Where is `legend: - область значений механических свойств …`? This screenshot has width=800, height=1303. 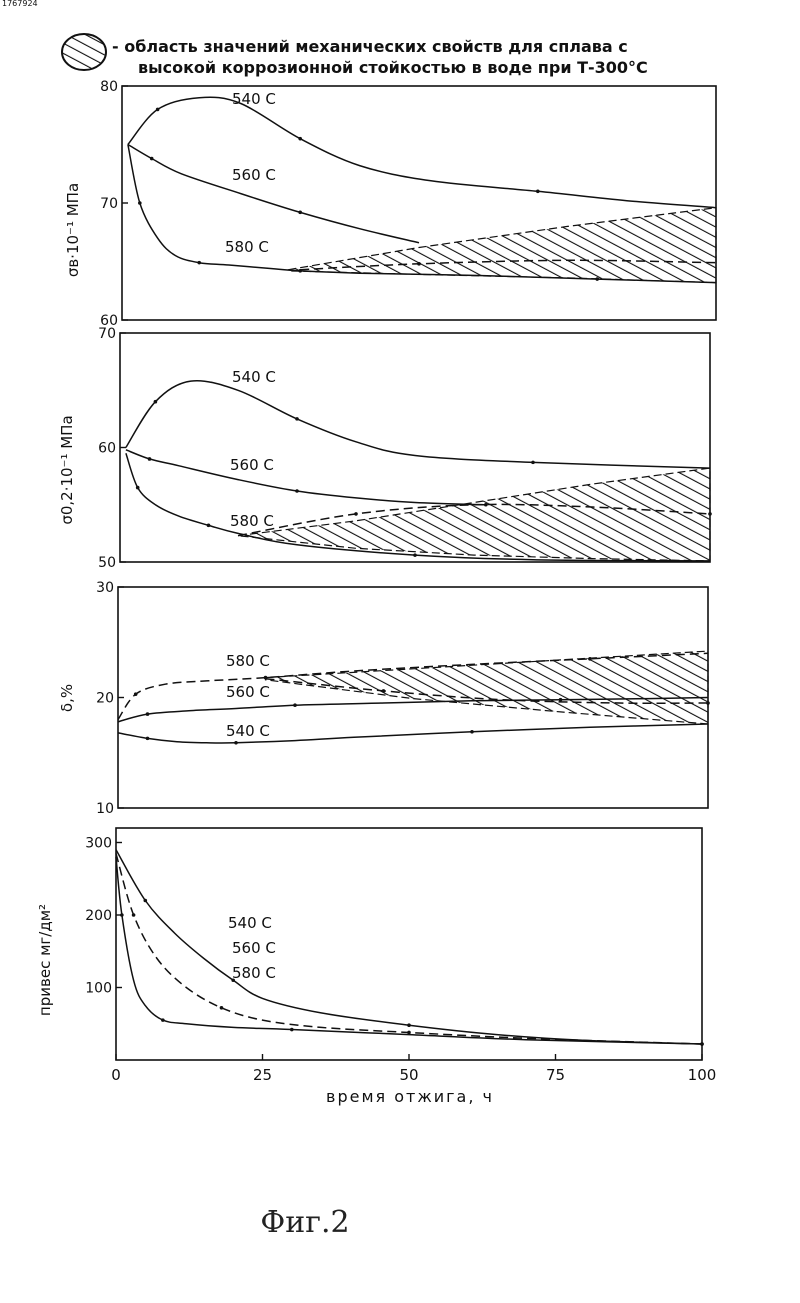 legend: - область значений механических свойств … is located at coordinates (355, 55).